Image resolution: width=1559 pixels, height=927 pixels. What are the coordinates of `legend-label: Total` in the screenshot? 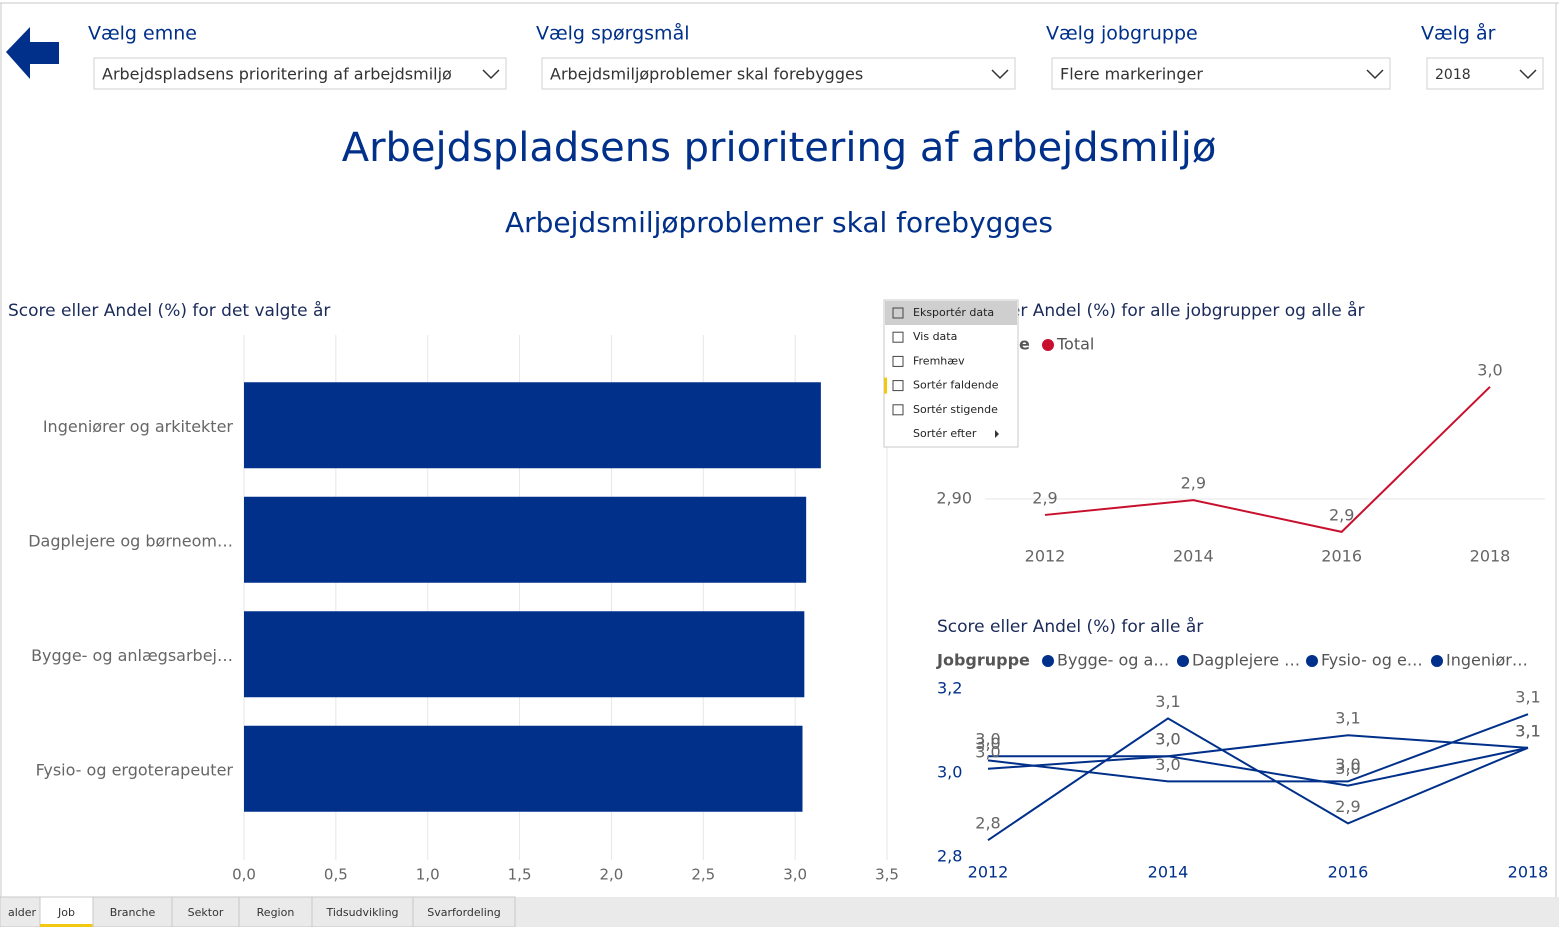 It's located at (1075, 344).